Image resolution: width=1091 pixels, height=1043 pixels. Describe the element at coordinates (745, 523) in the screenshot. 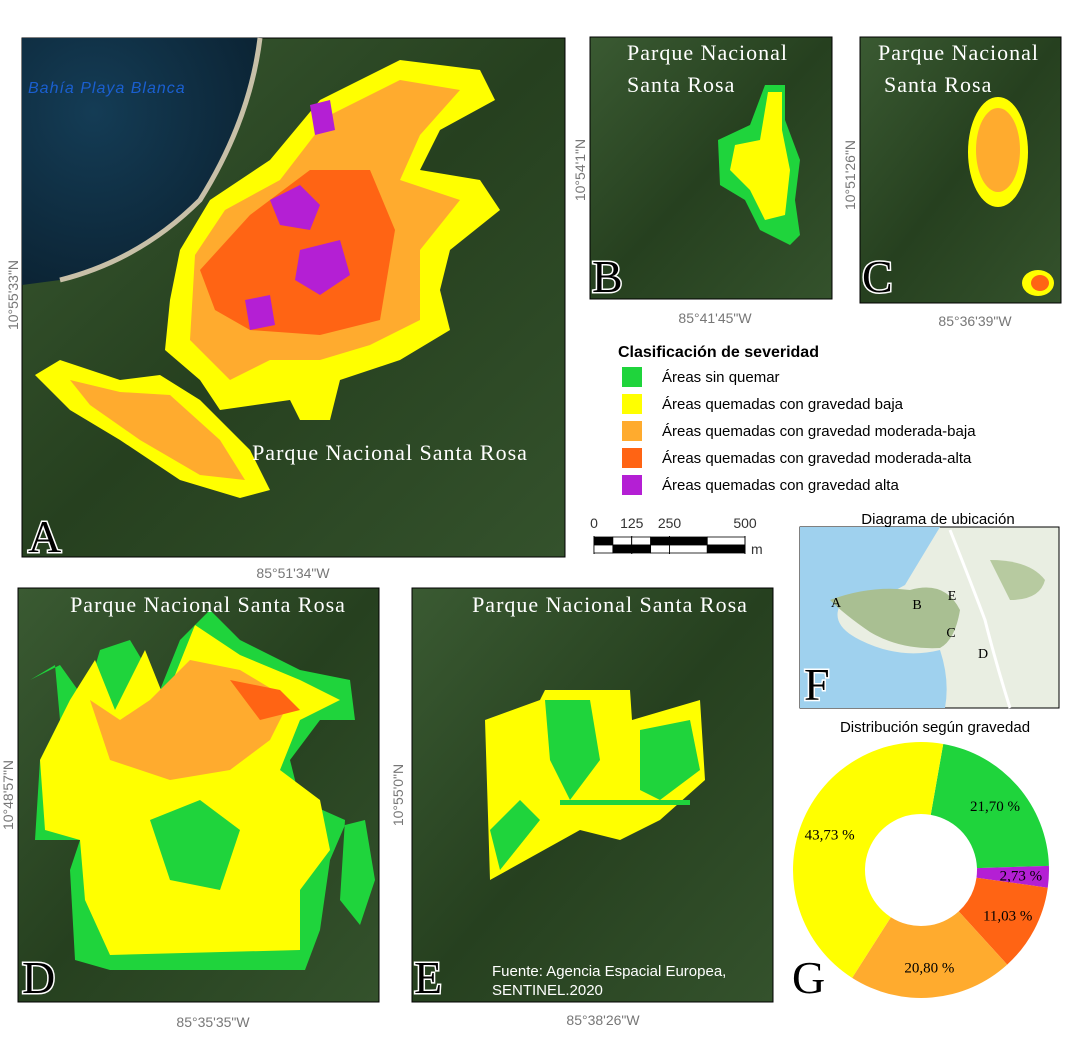

I see `scale-label: 500` at that location.